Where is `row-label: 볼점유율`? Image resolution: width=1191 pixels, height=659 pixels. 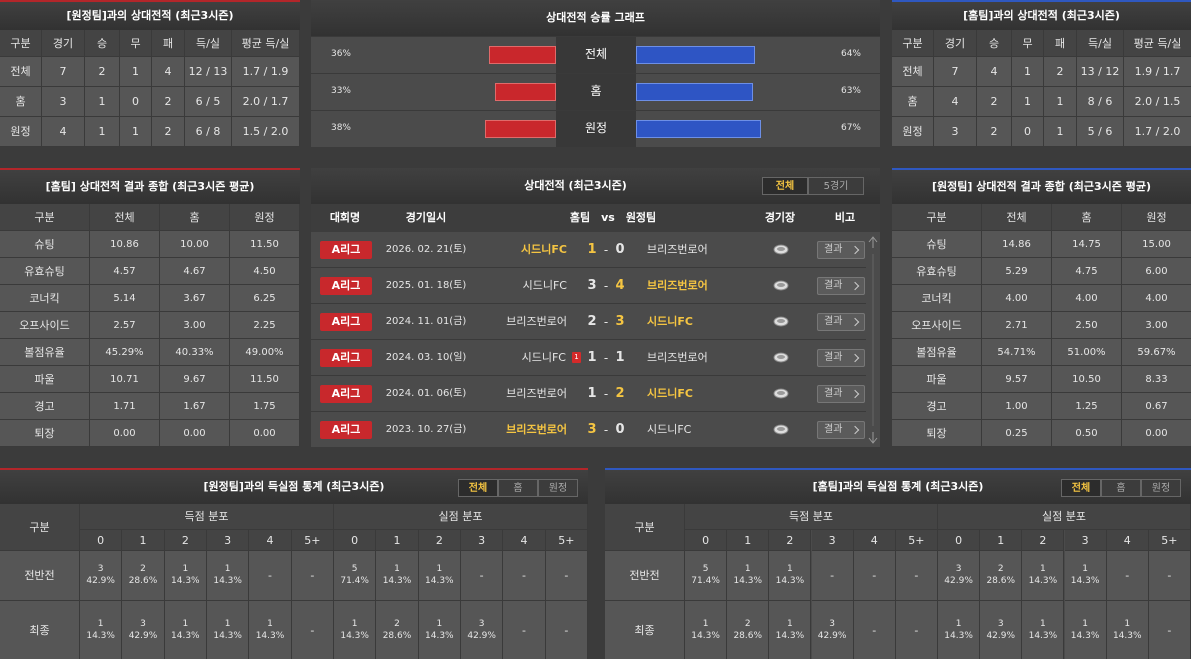 row-label: 볼점유율 is located at coordinates (937, 352).